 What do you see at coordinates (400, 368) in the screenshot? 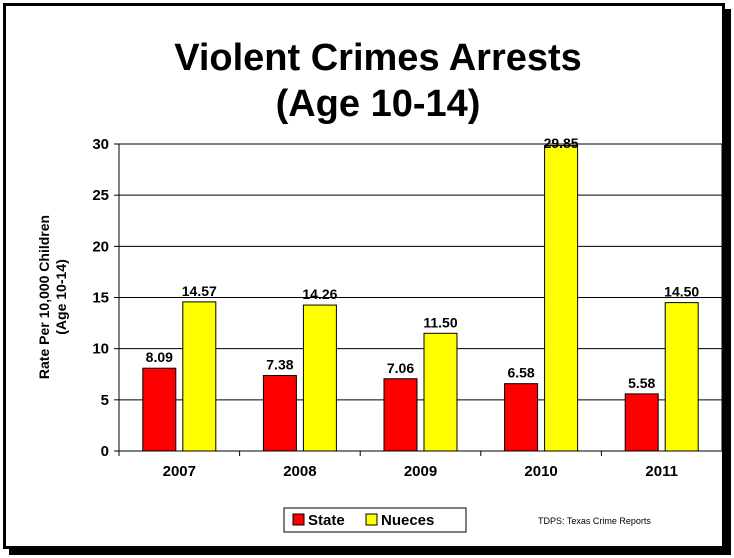
I see `data-label: 7.06` at bounding box center [400, 368].